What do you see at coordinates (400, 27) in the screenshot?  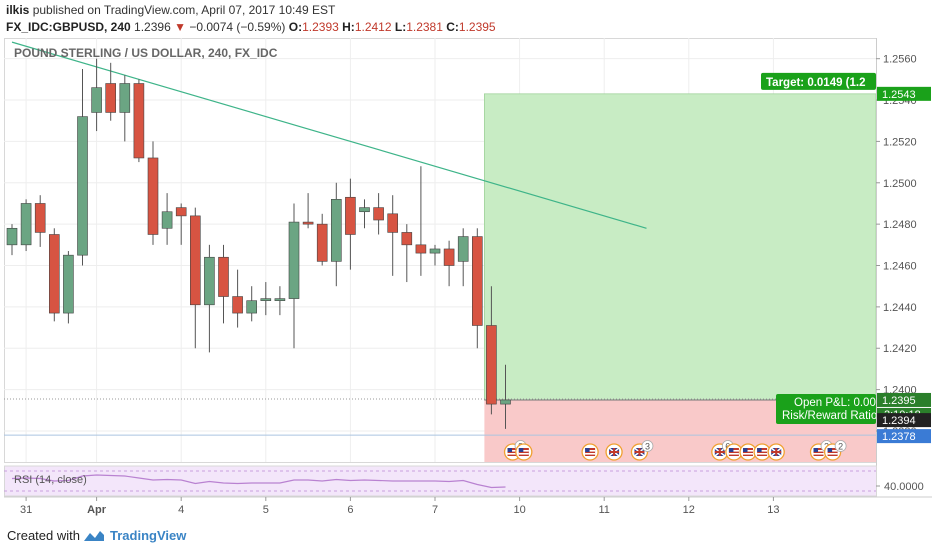 I see `low-label: L:` at bounding box center [400, 27].